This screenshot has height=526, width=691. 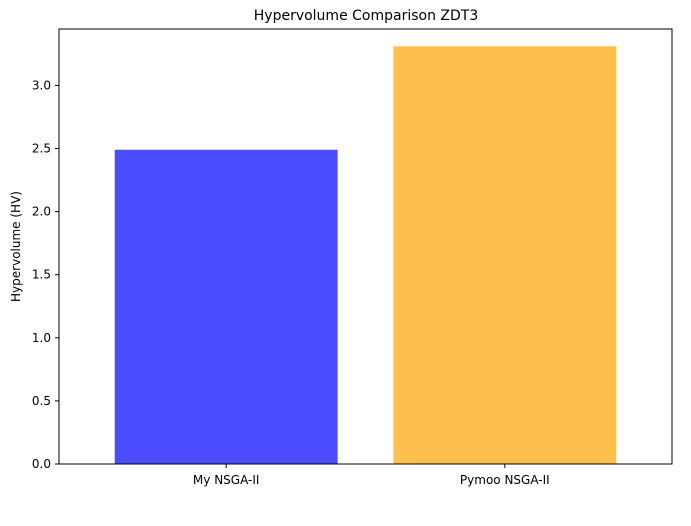 What do you see at coordinates (16, 246) in the screenshot?
I see `y-axis-title: Hypervolume (HV)` at bounding box center [16, 246].